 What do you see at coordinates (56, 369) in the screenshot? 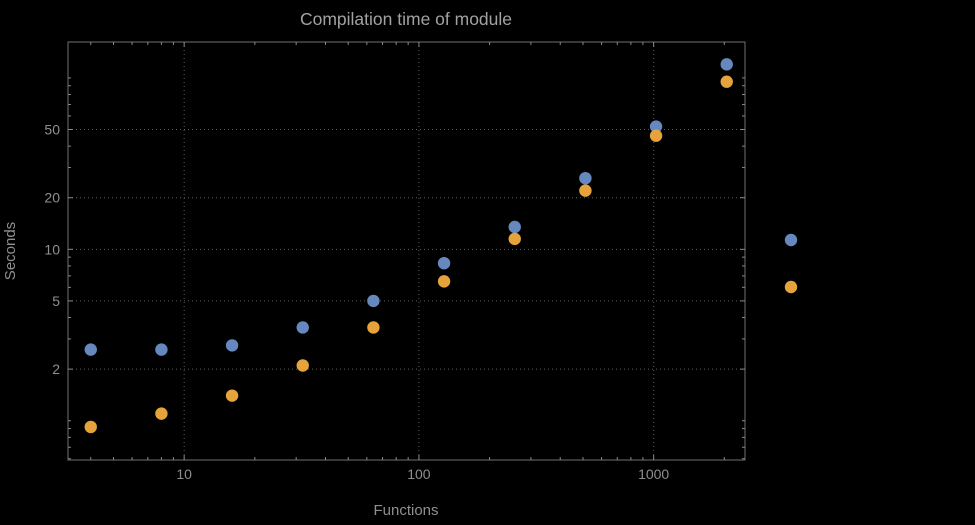
I see `y-tick-label: 2` at bounding box center [56, 369].